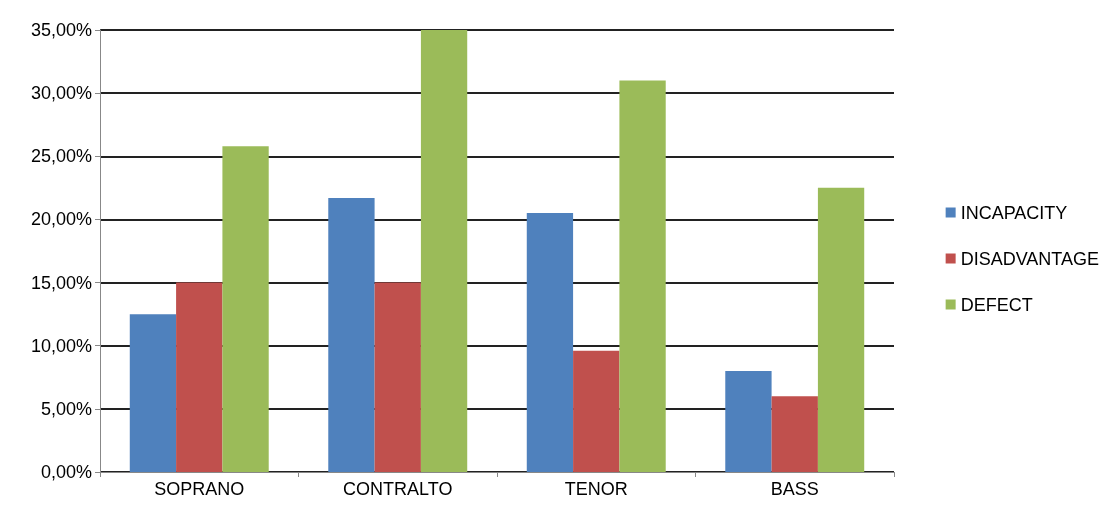 This screenshot has width=1114, height=517. I want to click on y-tick-label: 5,00%, so click(66, 408).